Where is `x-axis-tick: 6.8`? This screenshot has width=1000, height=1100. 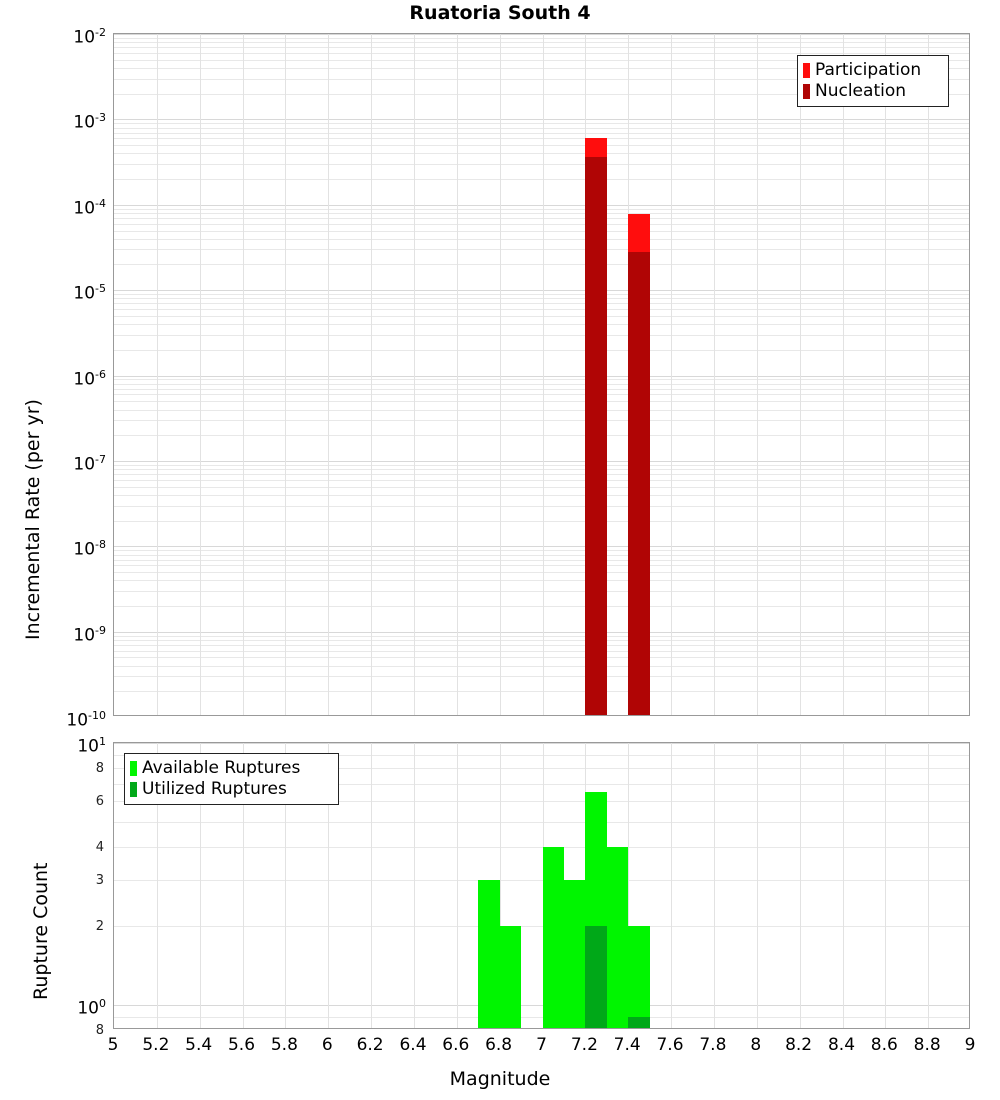 x-axis-tick: 6.8 is located at coordinates (499, 1045).